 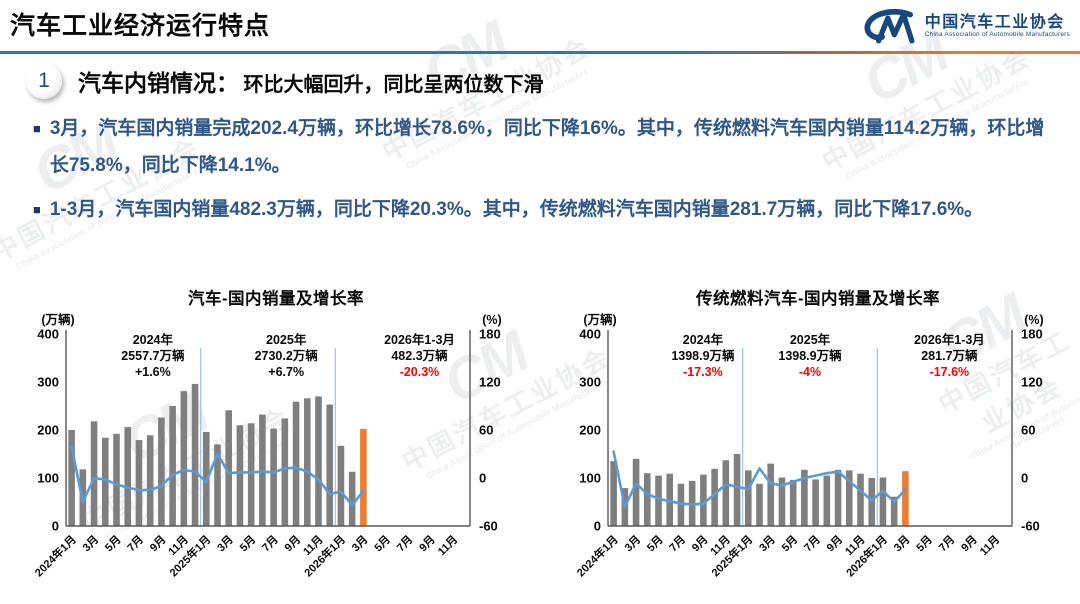 I want to click on section-number-badge: 1, so click(x=44, y=81).